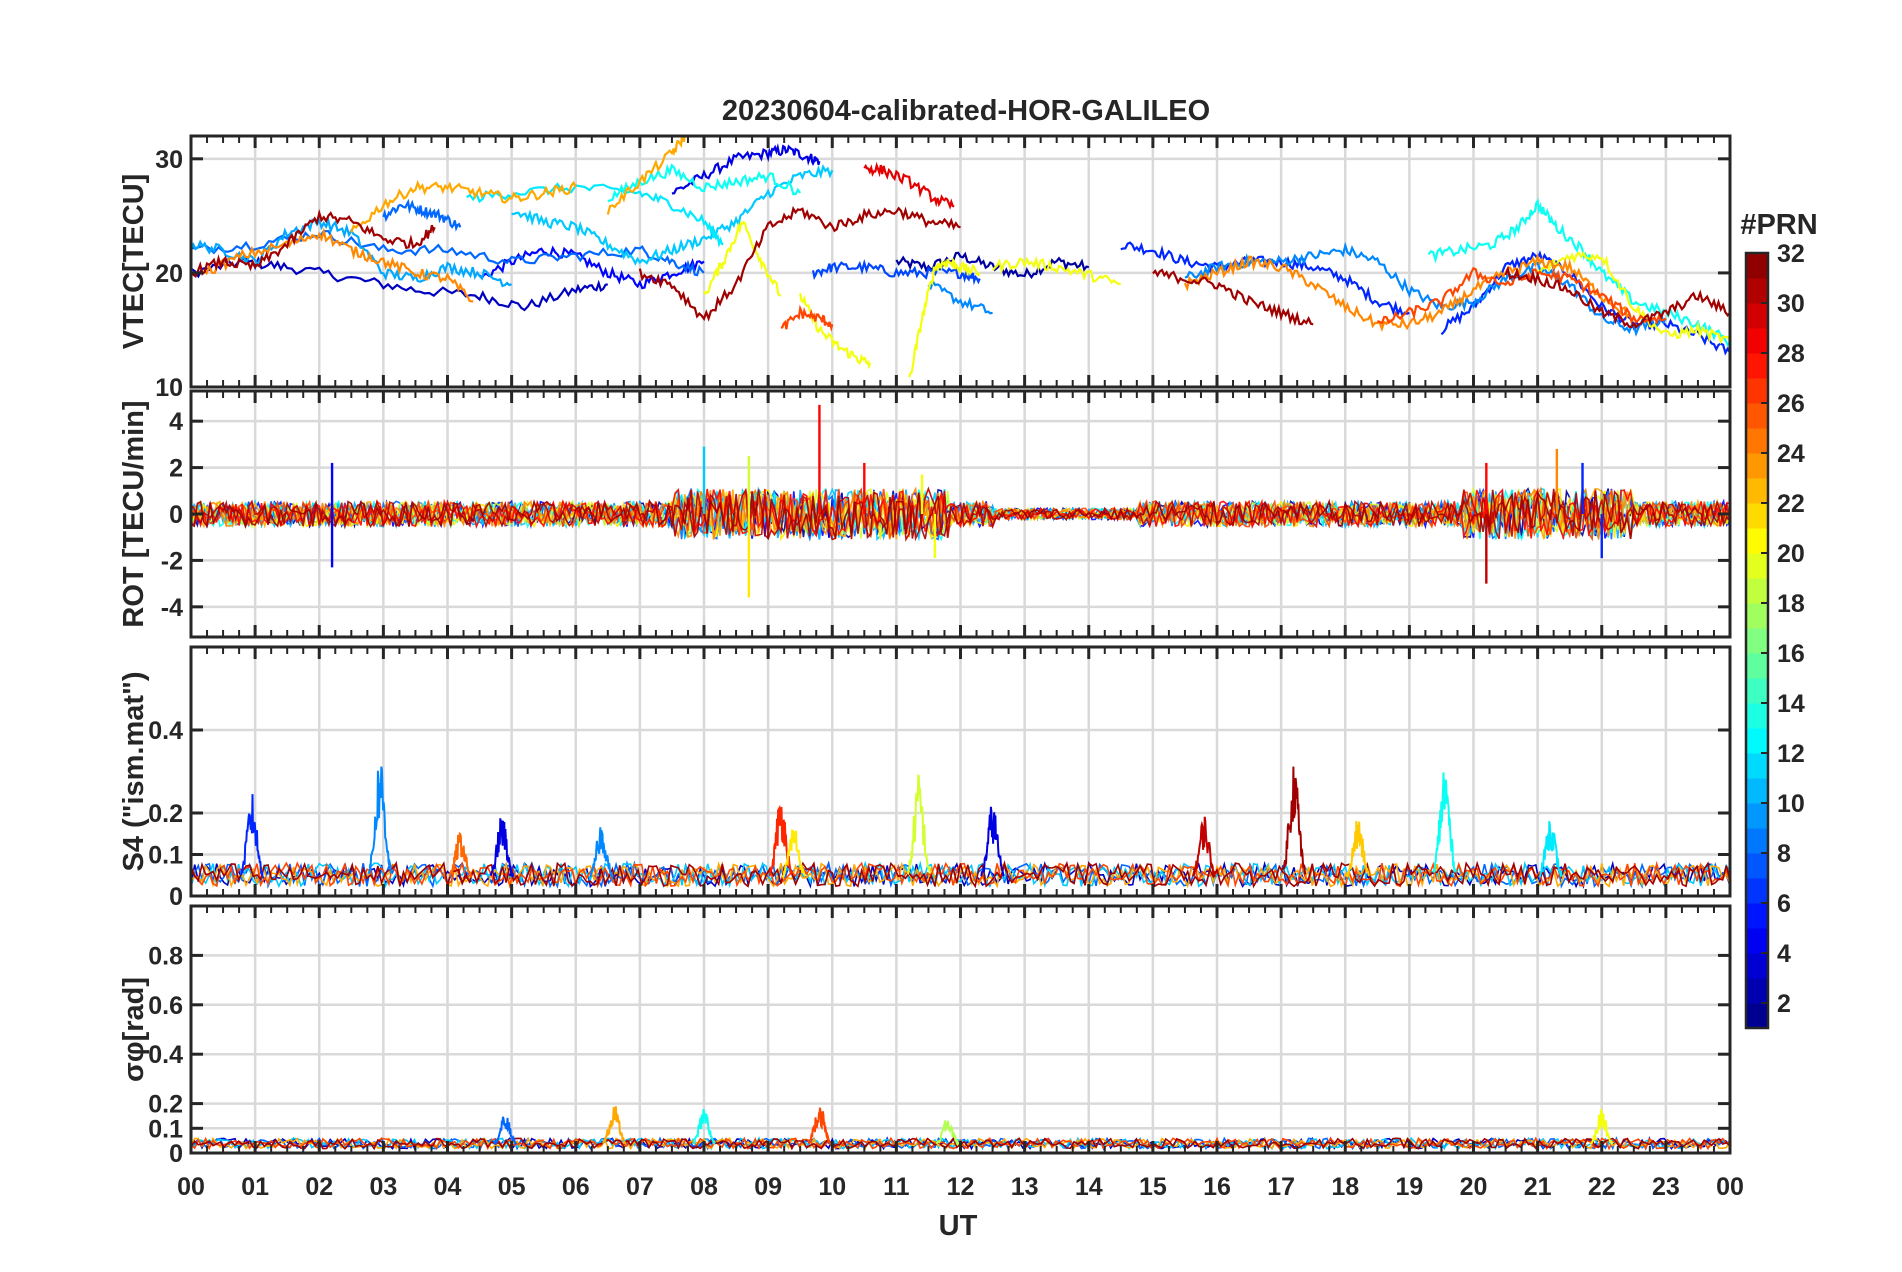  Describe the element at coordinates (576, 1187) in the screenshot. I see `x-tick-label: 06` at that location.